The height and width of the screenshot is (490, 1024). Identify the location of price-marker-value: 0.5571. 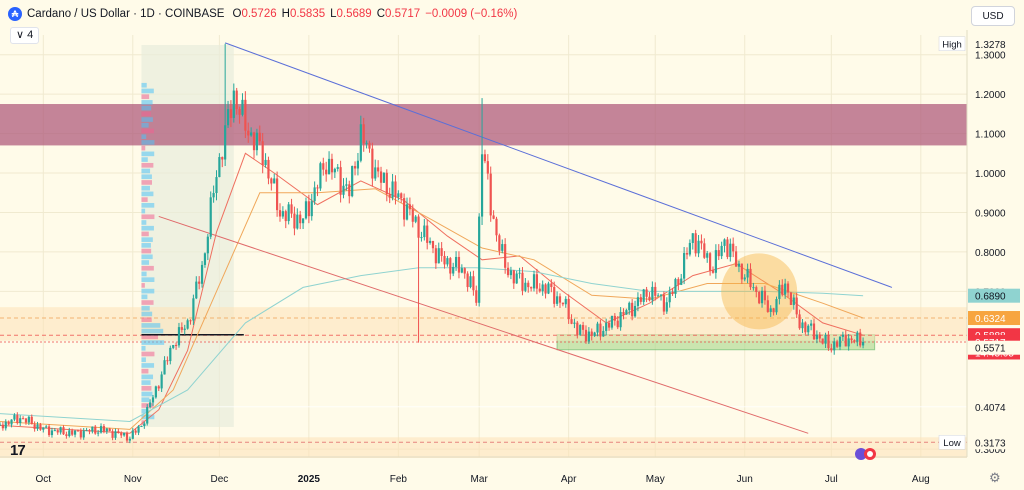
(990, 349).